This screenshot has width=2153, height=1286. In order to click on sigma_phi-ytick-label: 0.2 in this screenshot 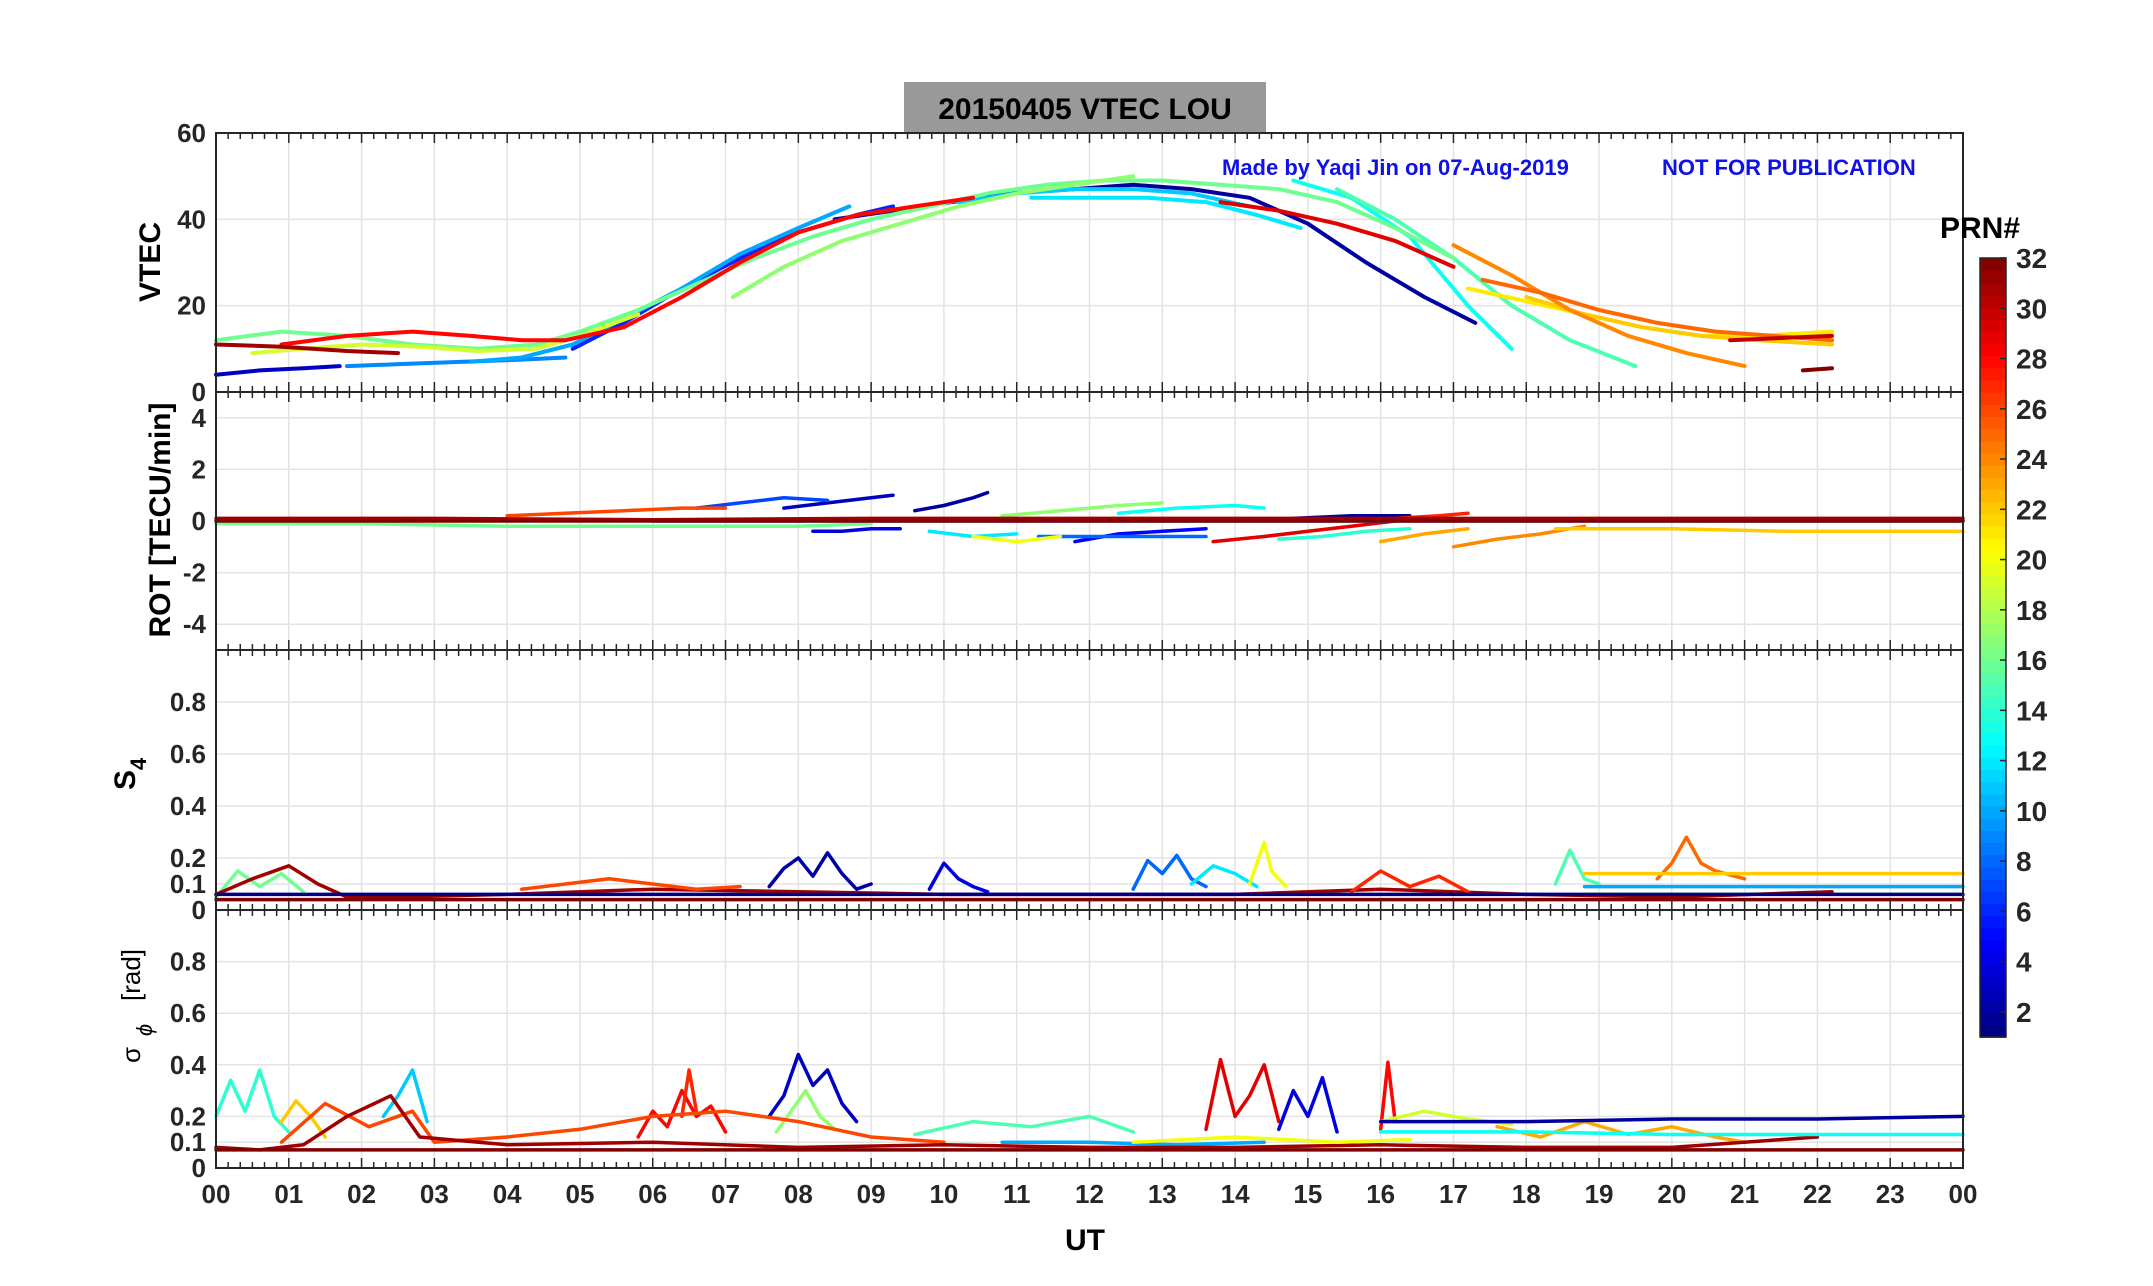, I will do `click(188, 1116)`.